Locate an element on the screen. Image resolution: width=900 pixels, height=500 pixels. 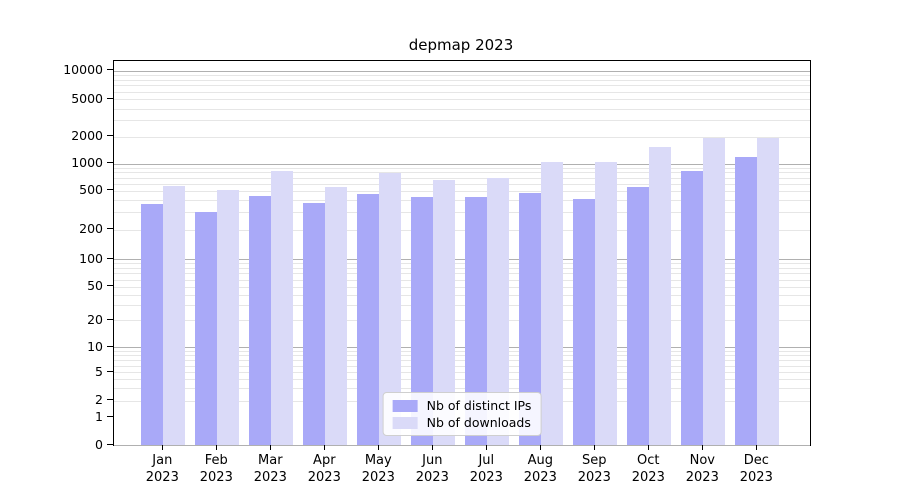
y-tick-label: 50 is located at coordinates (95, 286).